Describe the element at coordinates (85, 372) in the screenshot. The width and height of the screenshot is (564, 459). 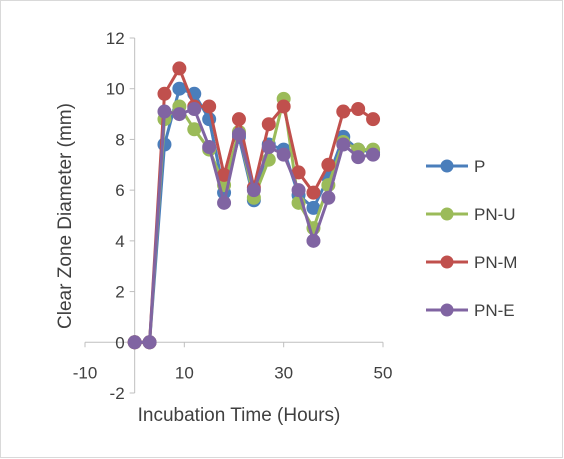
I see `x-tick-label: -10` at that location.